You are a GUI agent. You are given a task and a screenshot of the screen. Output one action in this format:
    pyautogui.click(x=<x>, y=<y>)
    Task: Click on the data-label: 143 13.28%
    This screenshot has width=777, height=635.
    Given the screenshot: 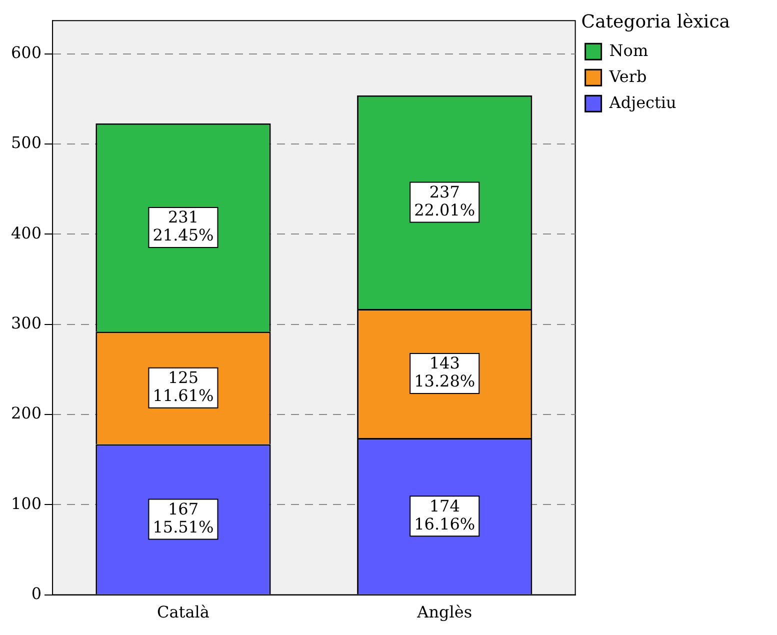 What is the action you would take?
    pyautogui.click(x=445, y=372)
    